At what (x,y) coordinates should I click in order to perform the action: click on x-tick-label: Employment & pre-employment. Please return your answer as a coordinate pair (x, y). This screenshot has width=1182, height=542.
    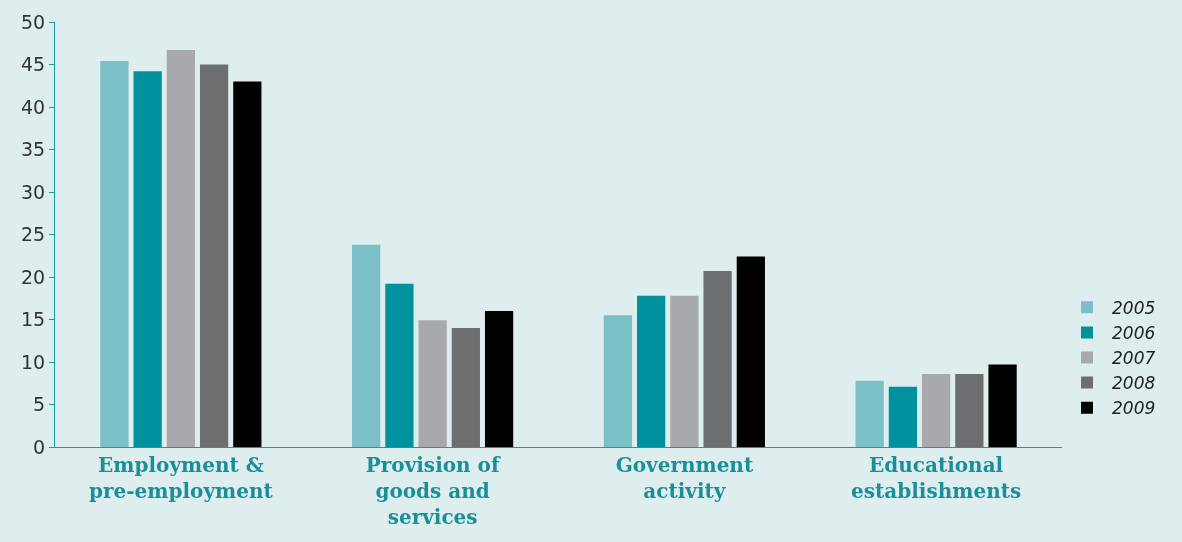
    Looking at the image, I should click on (181, 478).